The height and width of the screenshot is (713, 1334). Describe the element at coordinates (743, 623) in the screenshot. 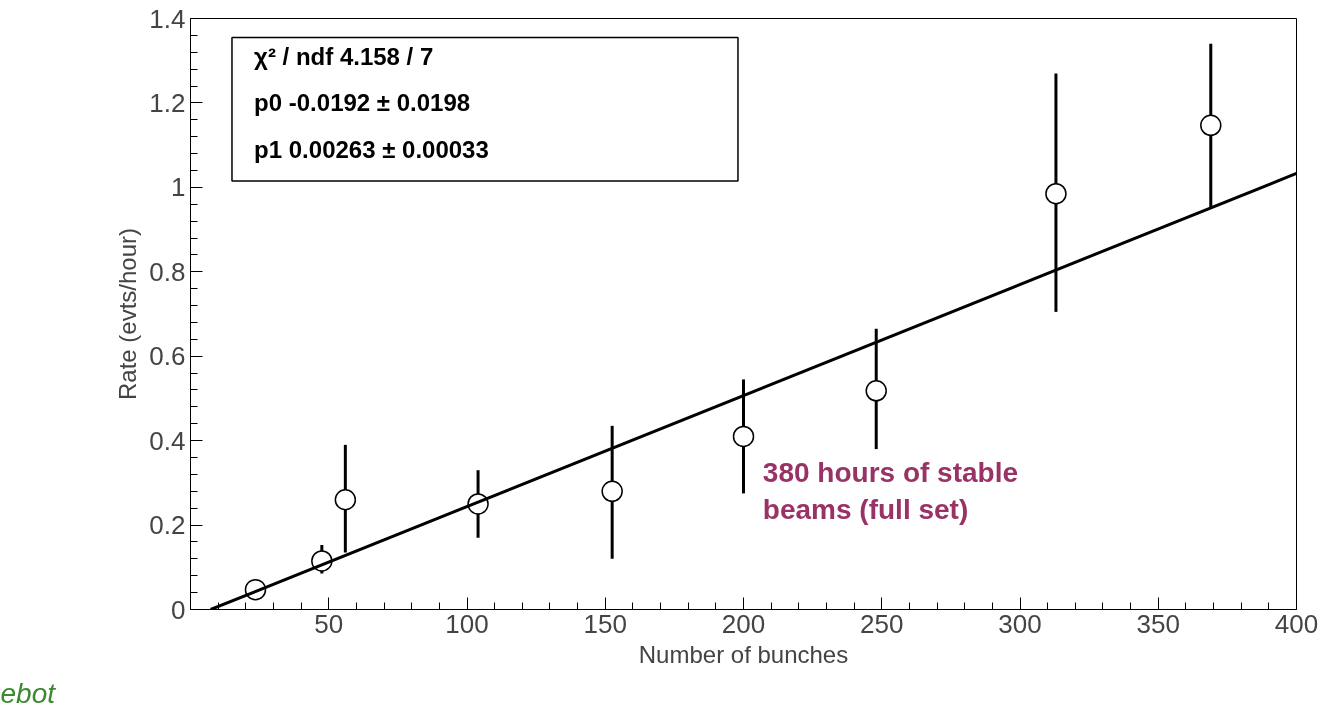

I see `x-tick-label: 200` at that location.